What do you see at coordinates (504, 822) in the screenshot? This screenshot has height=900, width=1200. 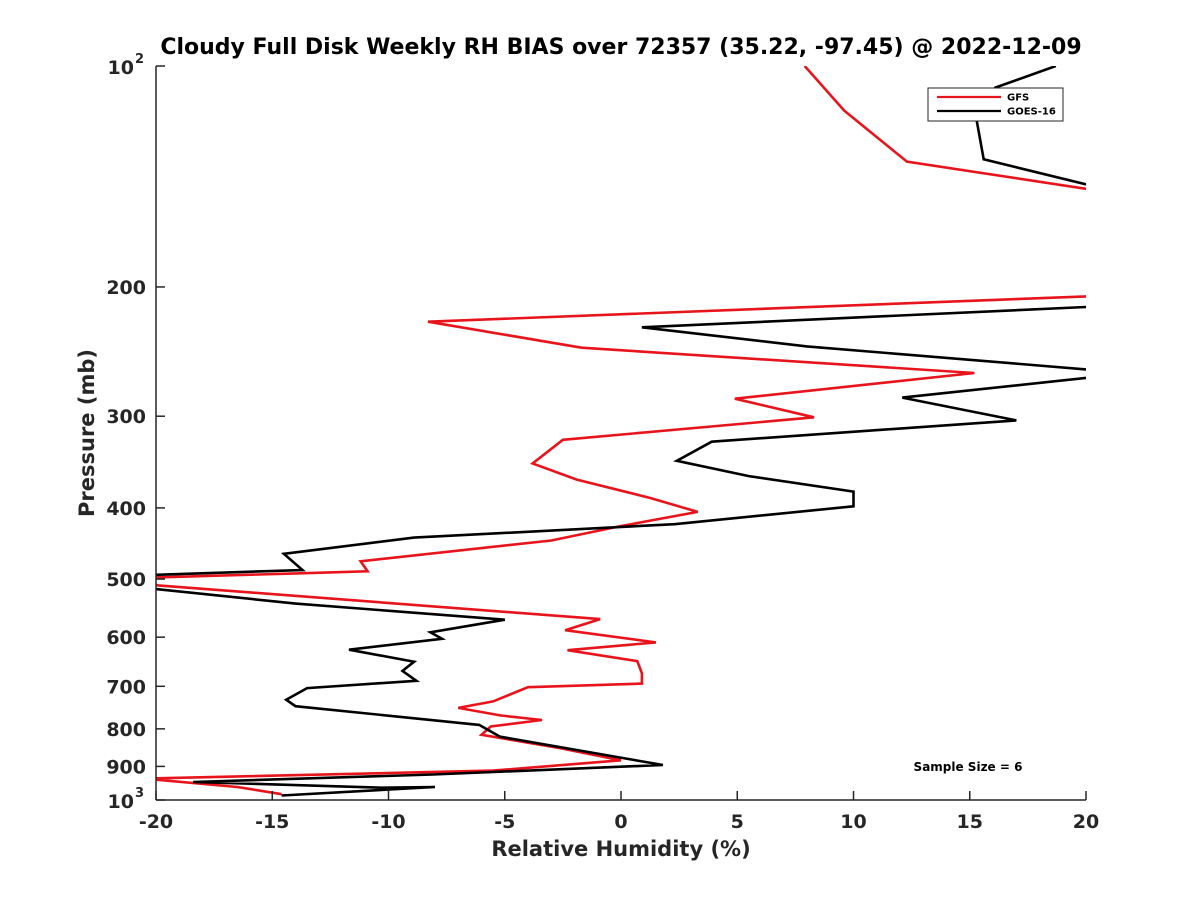 I see `x-tick-label: -5` at bounding box center [504, 822].